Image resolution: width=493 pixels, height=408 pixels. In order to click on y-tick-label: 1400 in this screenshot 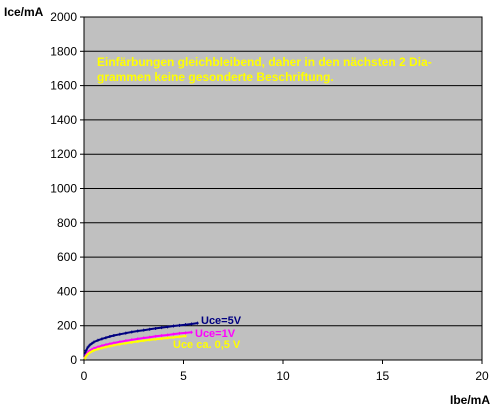, I will do `click(63, 120)`.